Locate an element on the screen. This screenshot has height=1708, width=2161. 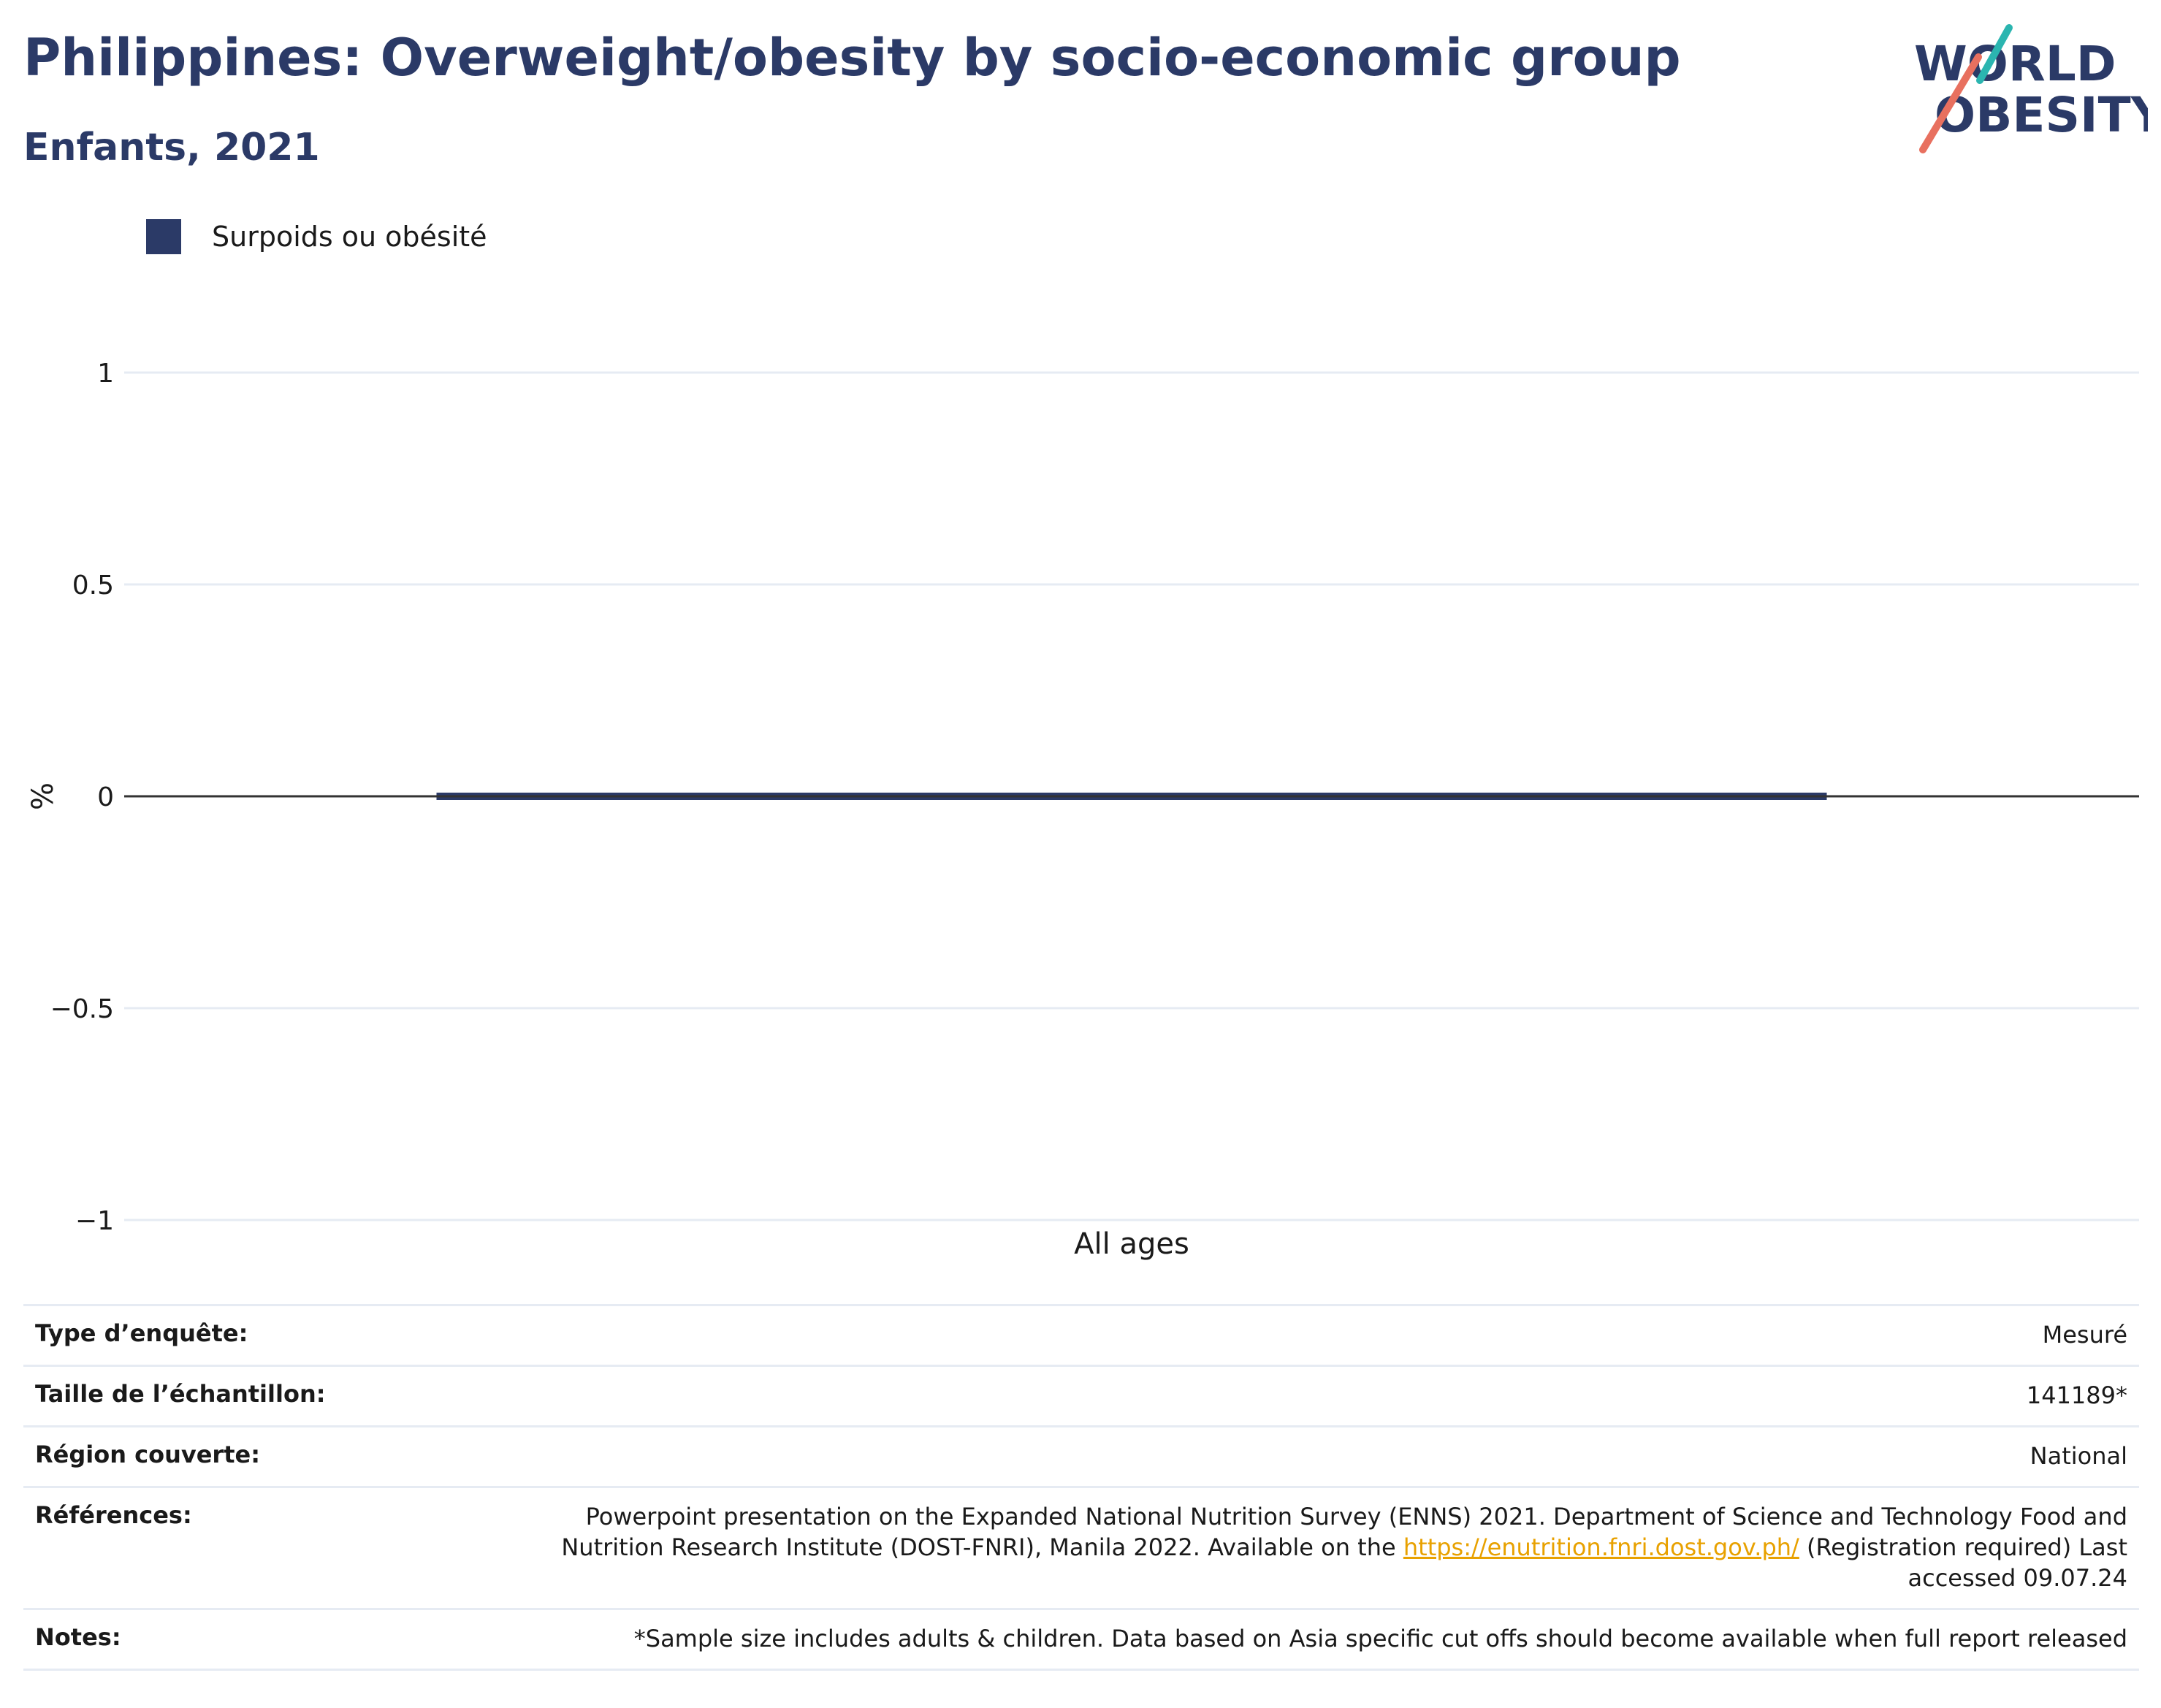
notes-label: Notes: is located at coordinates (78, 1637).